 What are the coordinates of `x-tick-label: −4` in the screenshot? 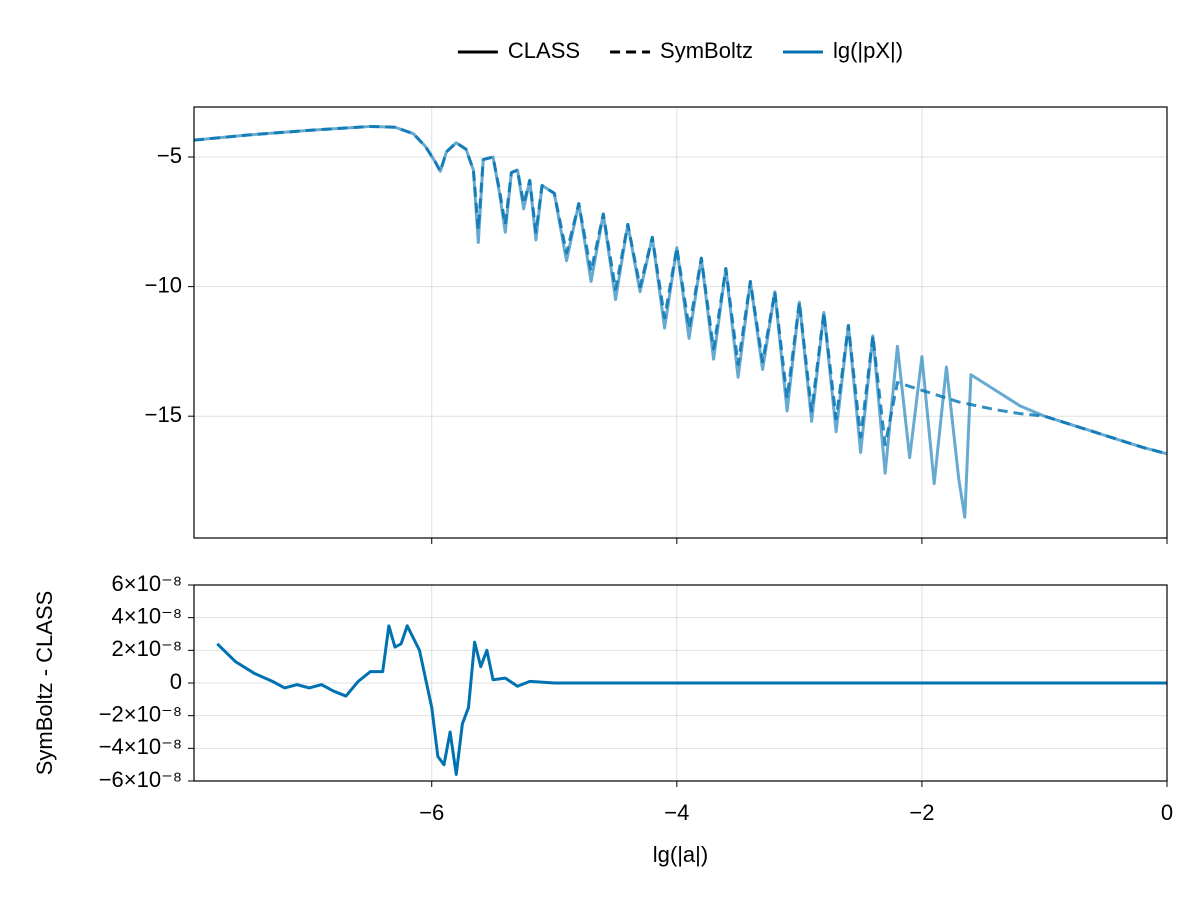 It's located at (676, 812).